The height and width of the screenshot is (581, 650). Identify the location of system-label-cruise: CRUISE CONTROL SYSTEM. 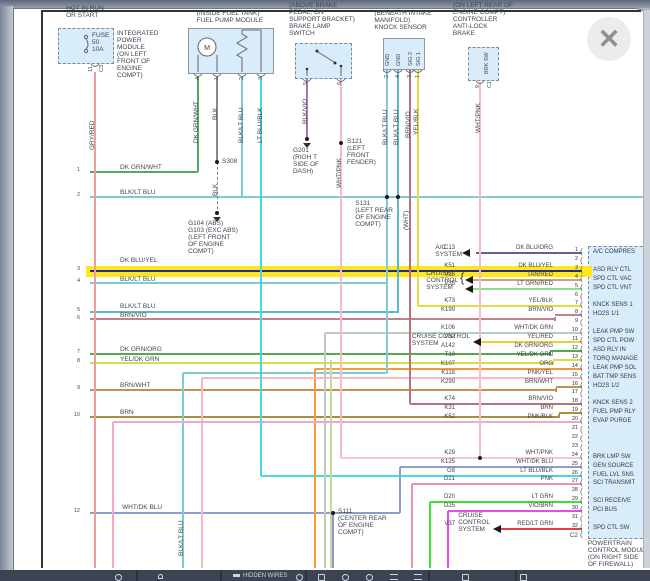
(440, 340).